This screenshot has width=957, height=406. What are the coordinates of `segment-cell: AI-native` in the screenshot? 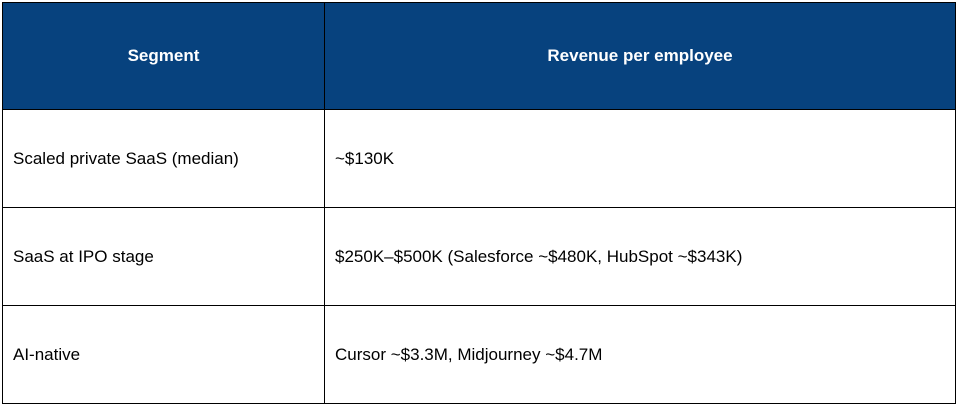 It's located at (163, 354).